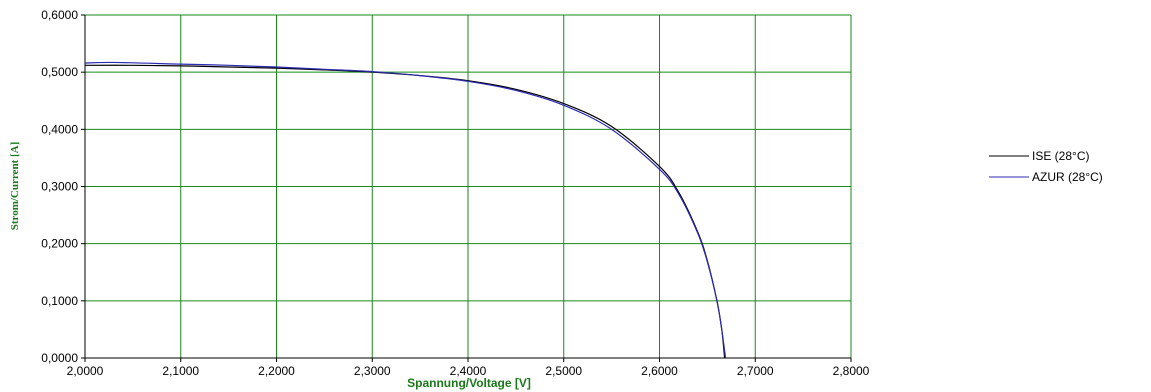 Image resolution: width=1151 pixels, height=392 pixels. What do you see at coordinates (180, 371) in the screenshot?
I see `x-tick-label: 2,1000` at bounding box center [180, 371].